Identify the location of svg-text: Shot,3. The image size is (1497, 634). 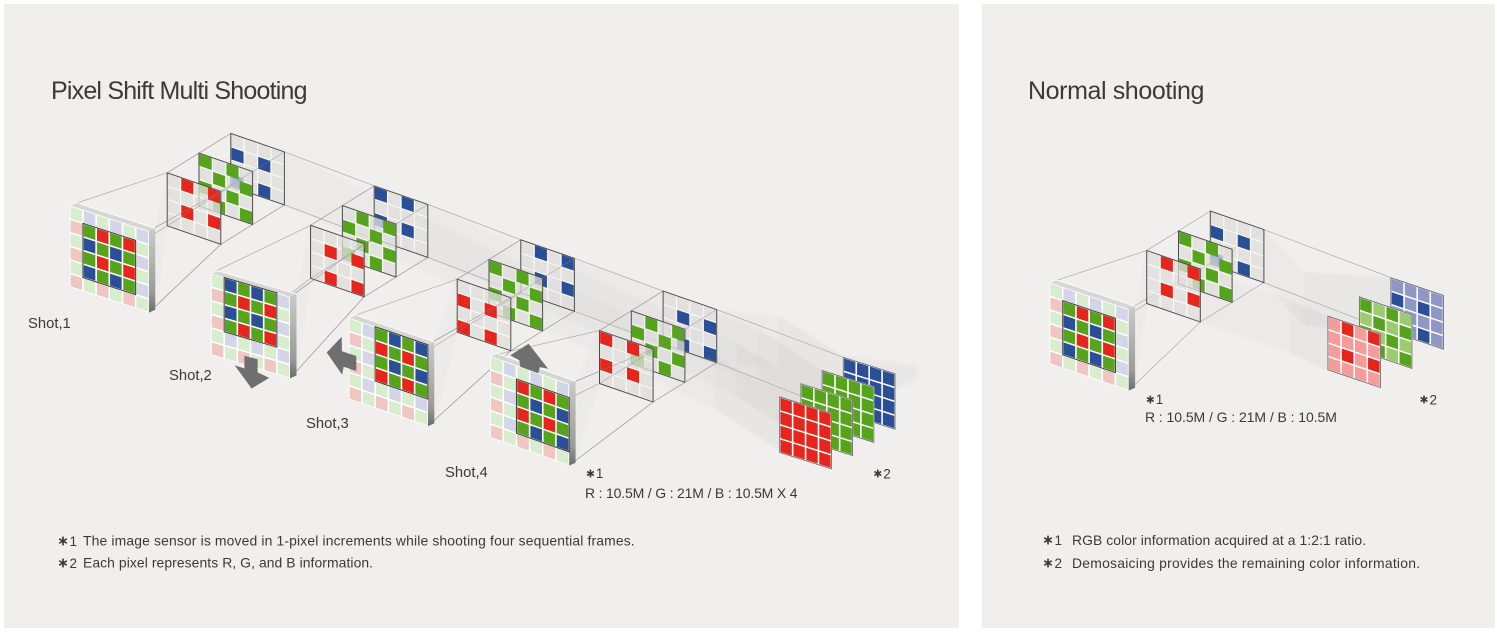
(327, 424).